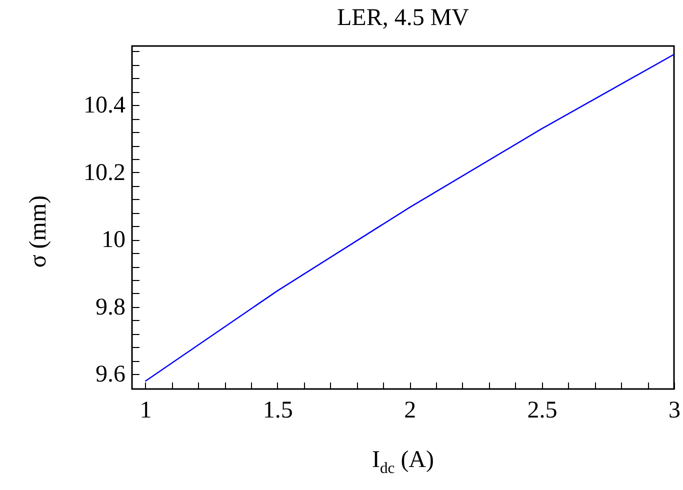  Describe the element at coordinates (277, 411) in the screenshot. I see `x-tick-label: 1.5` at that location.